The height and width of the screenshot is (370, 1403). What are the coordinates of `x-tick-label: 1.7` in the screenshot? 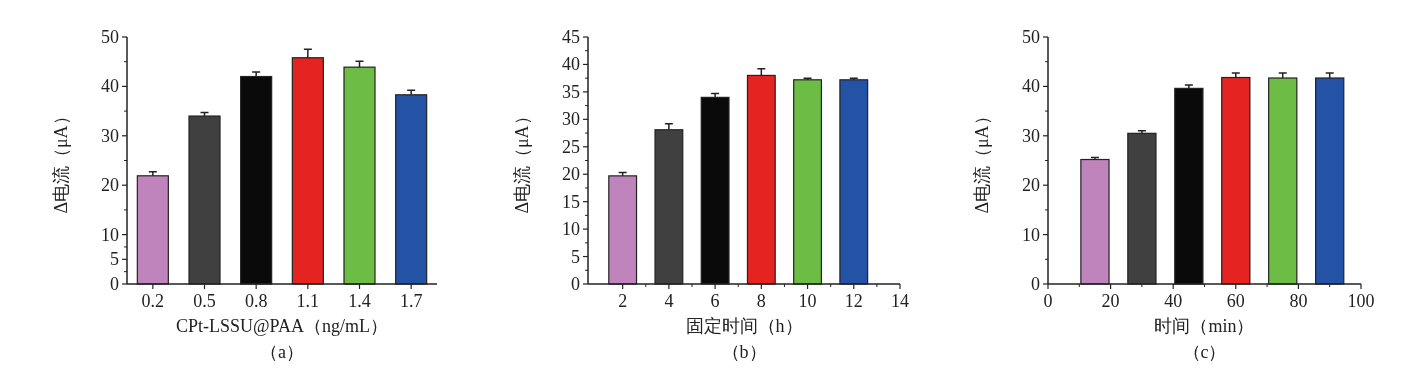 It's located at (411, 301).